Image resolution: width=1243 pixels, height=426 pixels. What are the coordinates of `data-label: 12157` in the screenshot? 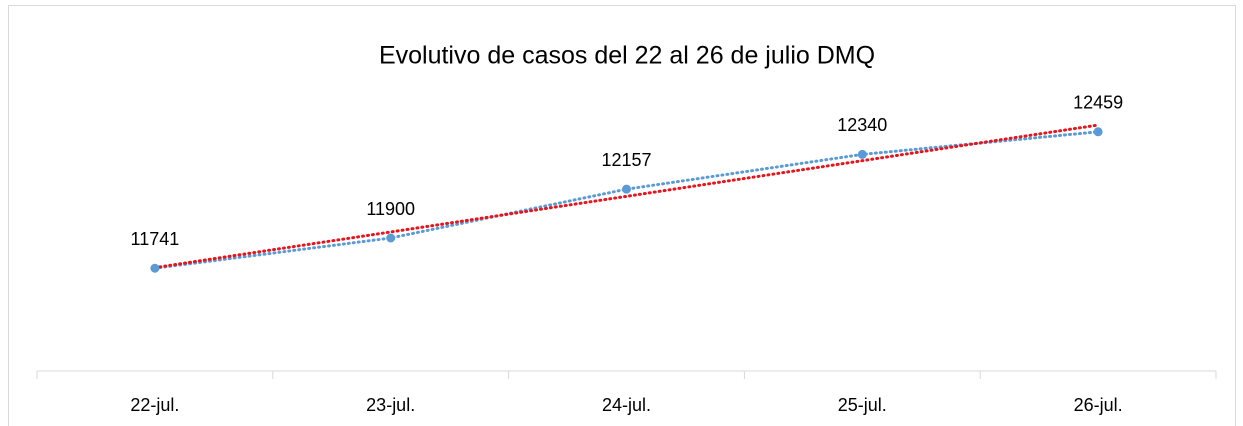 It's located at (626, 160).